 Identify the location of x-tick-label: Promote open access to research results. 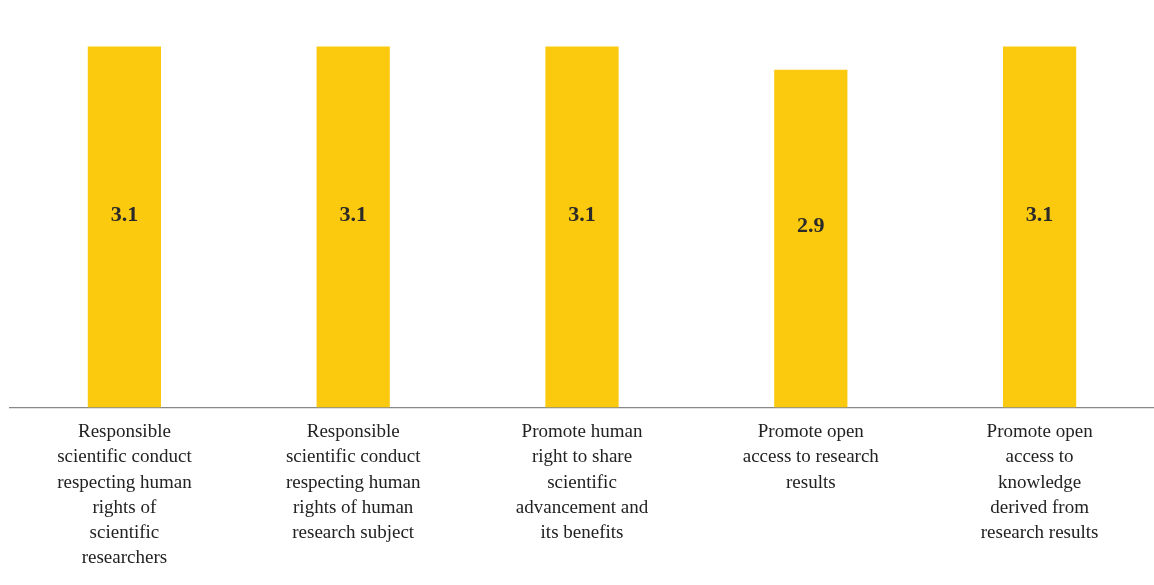
(811, 456).